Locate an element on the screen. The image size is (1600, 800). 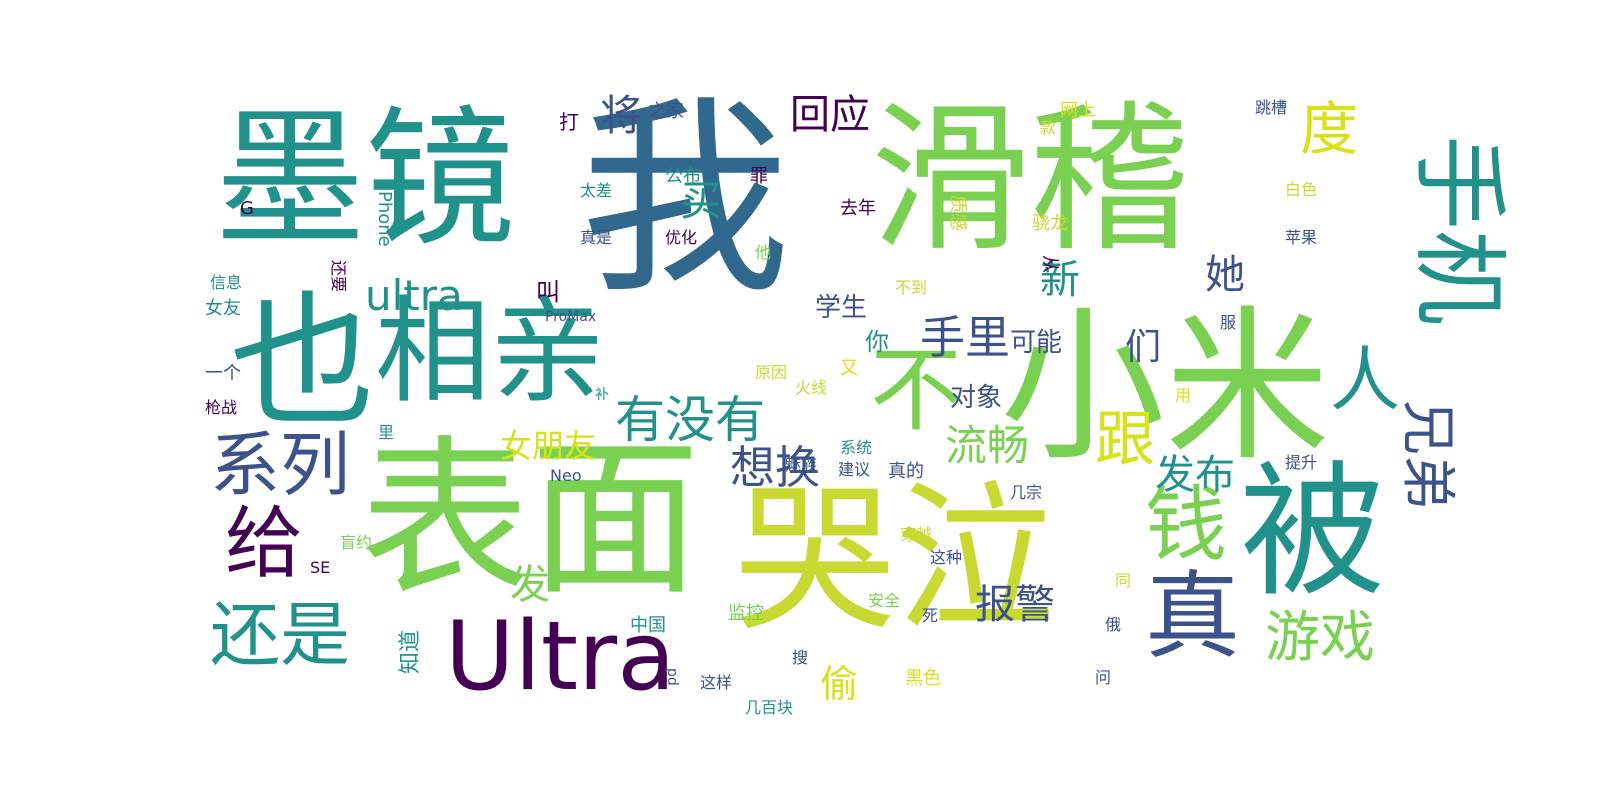
cloud-word: pd is located at coordinates (672, 677).